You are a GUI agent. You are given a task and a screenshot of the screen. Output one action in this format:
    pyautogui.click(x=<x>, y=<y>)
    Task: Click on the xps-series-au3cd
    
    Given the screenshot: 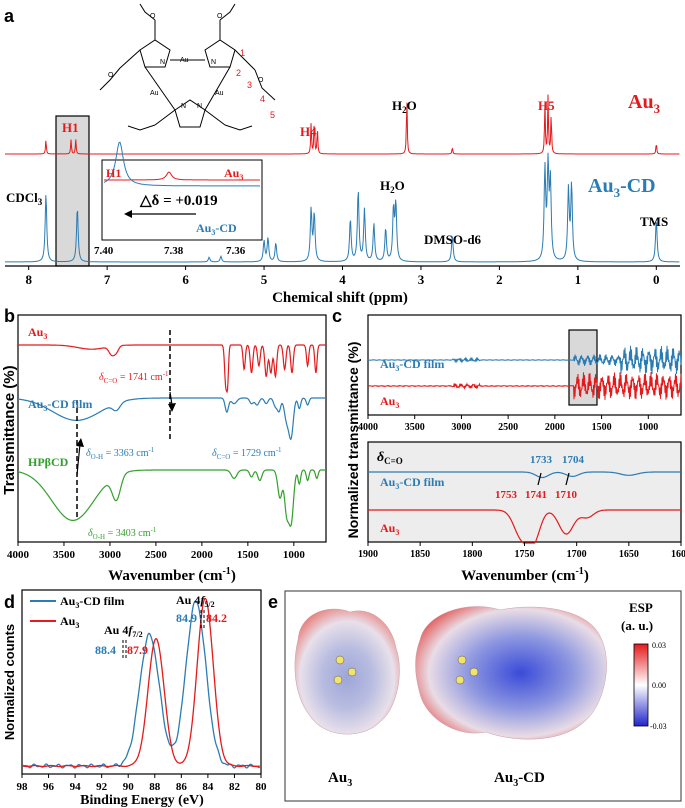 What is the action you would take?
    pyautogui.click(x=141, y=684)
    